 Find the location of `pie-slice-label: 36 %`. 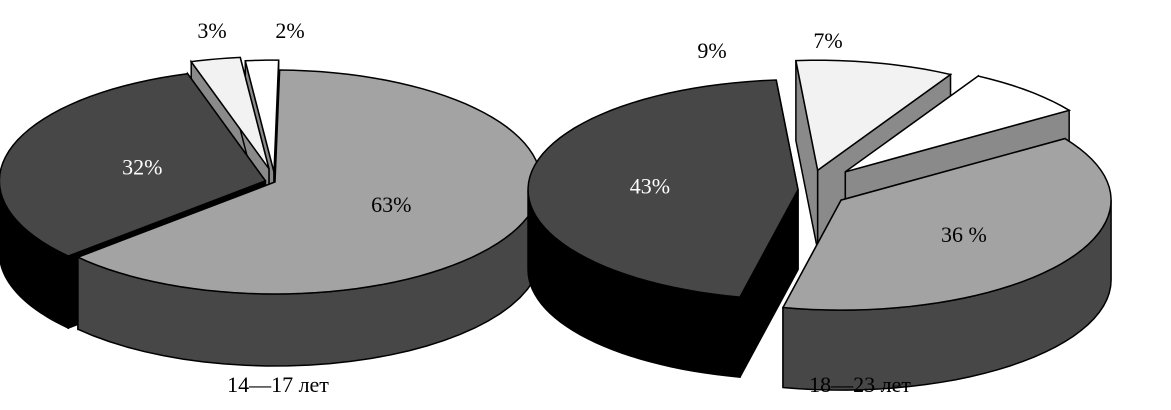

pie-slice-label: 36 % is located at coordinates (964, 234).